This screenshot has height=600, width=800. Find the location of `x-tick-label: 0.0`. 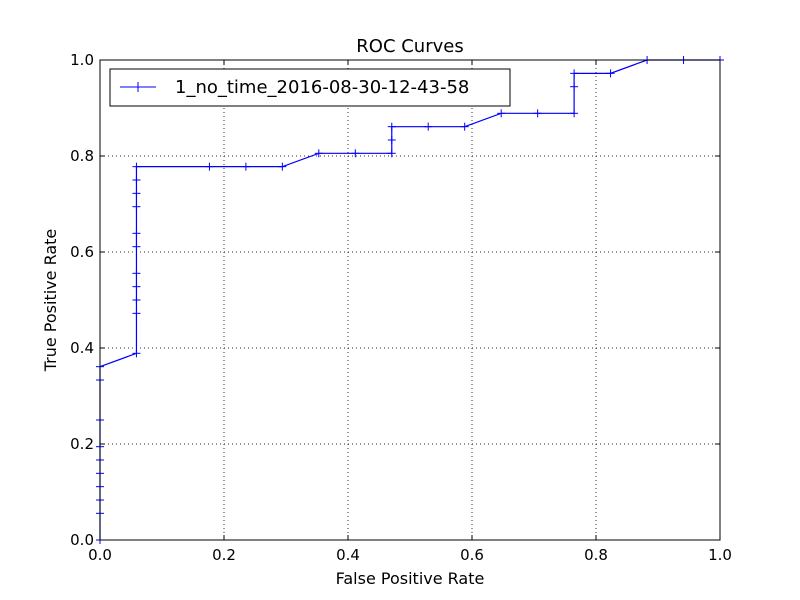

x-tick-label: 0.0 is located at coordinates (100, 555).